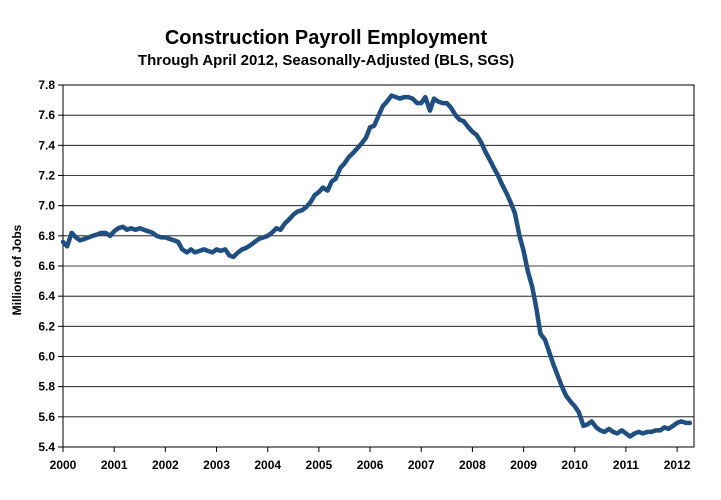  Describe the element at coordinates (46, 447) in the screenshot. I see `y-tick-label: 5.4` at that location.